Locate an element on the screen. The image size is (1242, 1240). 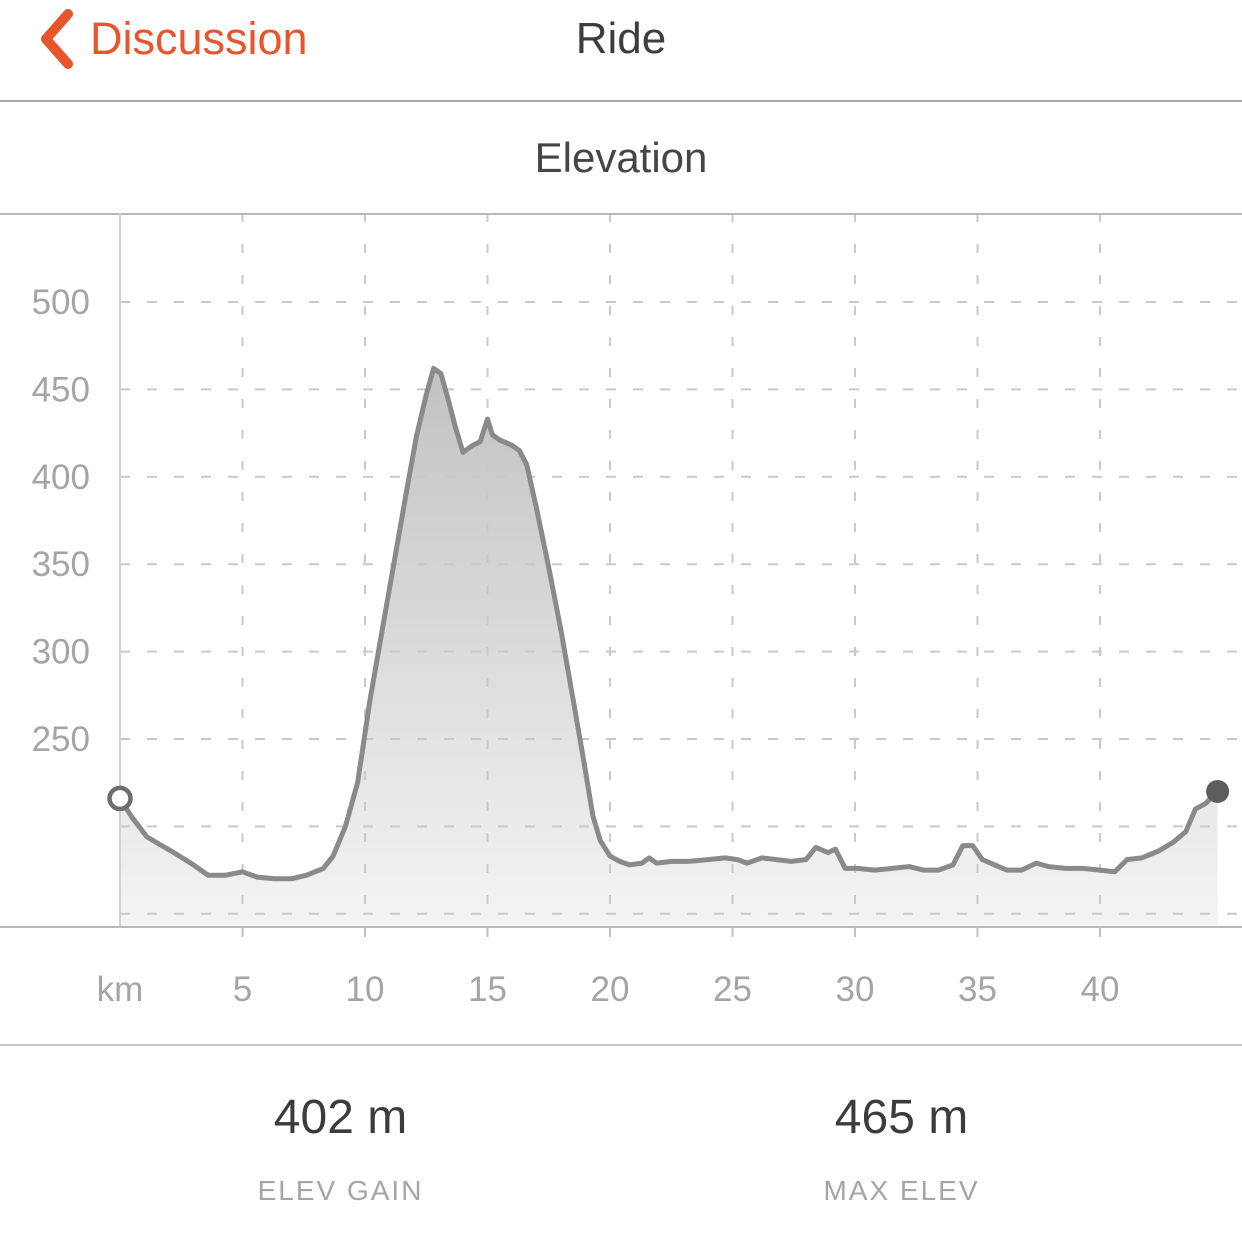
x-axis-label: 35 is located at coordinates (977, 989).